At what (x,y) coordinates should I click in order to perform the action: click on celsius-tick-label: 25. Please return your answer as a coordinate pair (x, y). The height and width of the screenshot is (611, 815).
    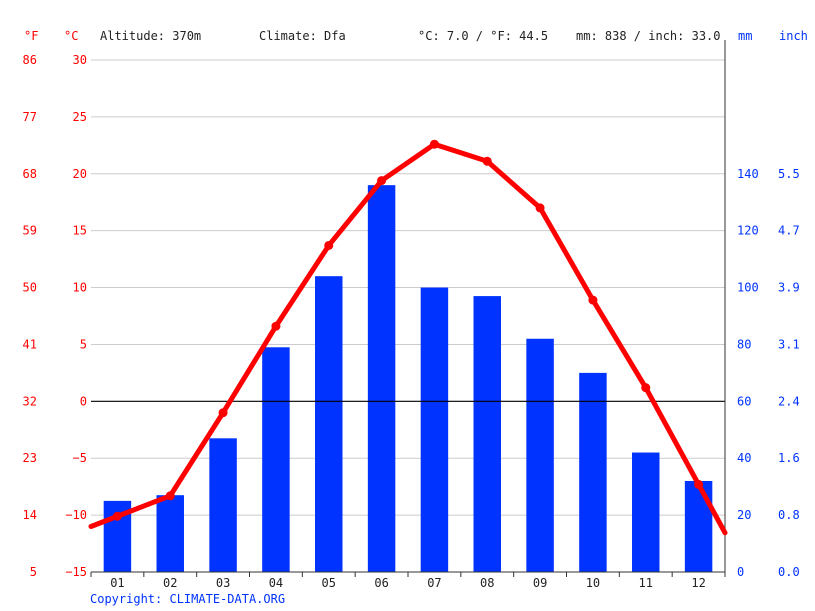
    Looking at the image, I should click on (80, 117).